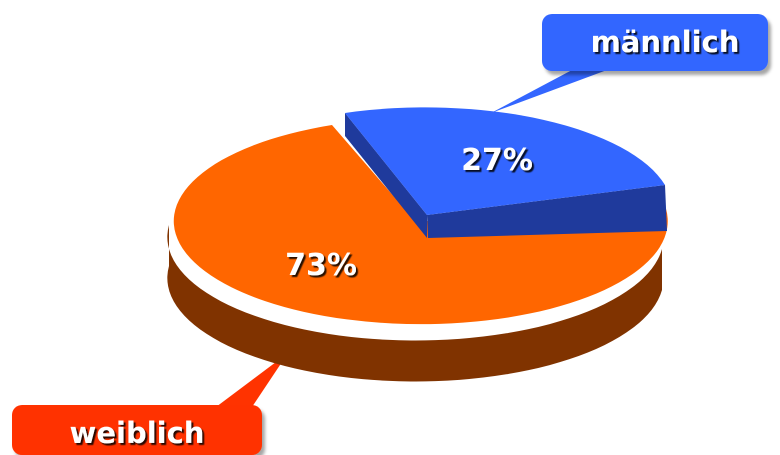 Image resolution: width=780 pixels, height=455 pixels. I want to click on callout-weiblich: weiblich, so click(137, 430).